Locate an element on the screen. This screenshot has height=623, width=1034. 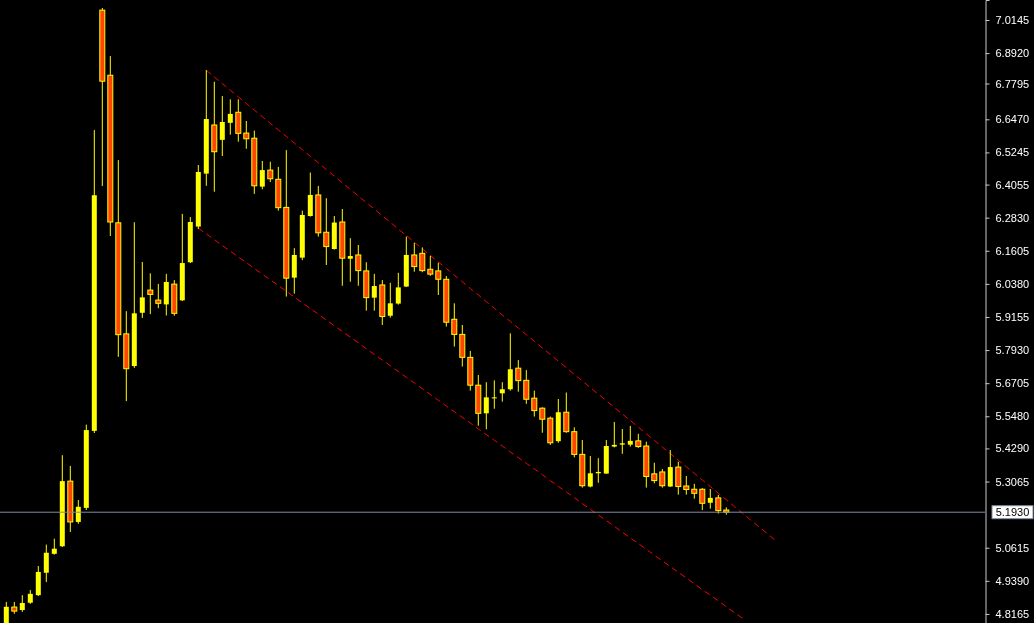
y-tick-label: 6.4055 is located at coordinates (1012, 184).